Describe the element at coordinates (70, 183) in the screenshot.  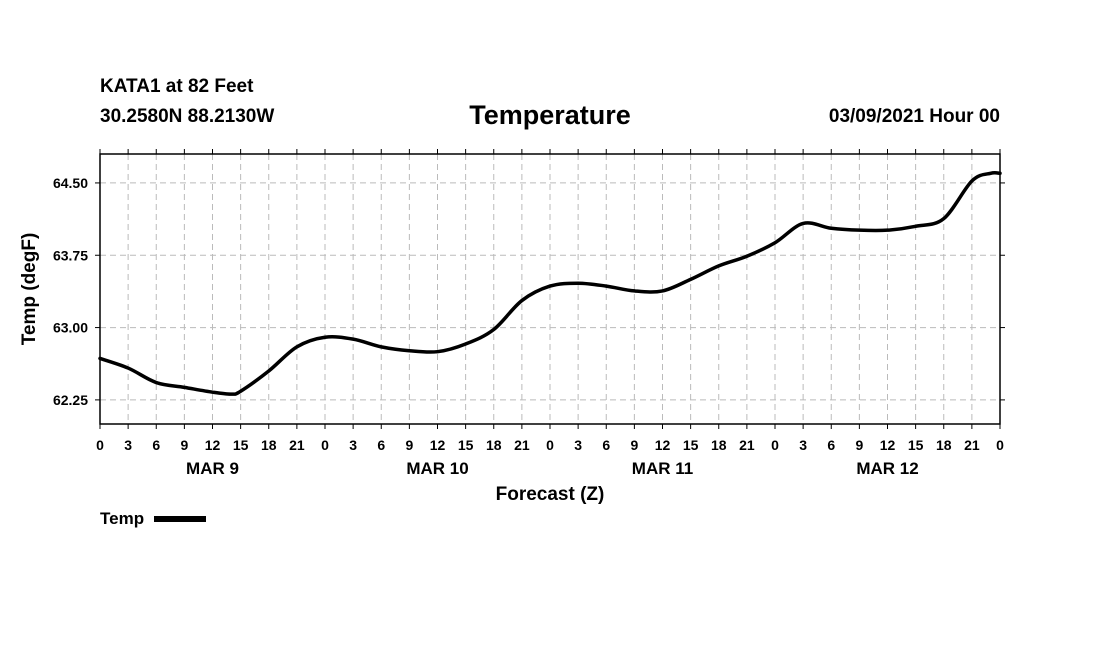
I see `y-tick-label: 64.50` at that location.